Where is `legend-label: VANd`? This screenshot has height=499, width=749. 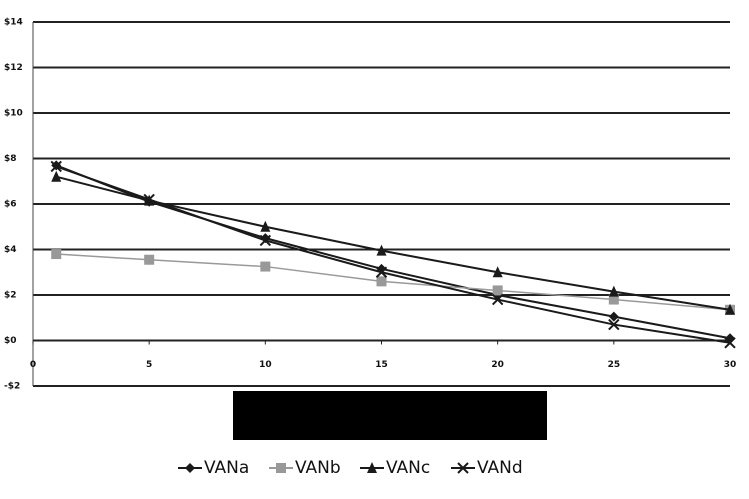
legend-label: VANd is located at coordinates (500, 468).